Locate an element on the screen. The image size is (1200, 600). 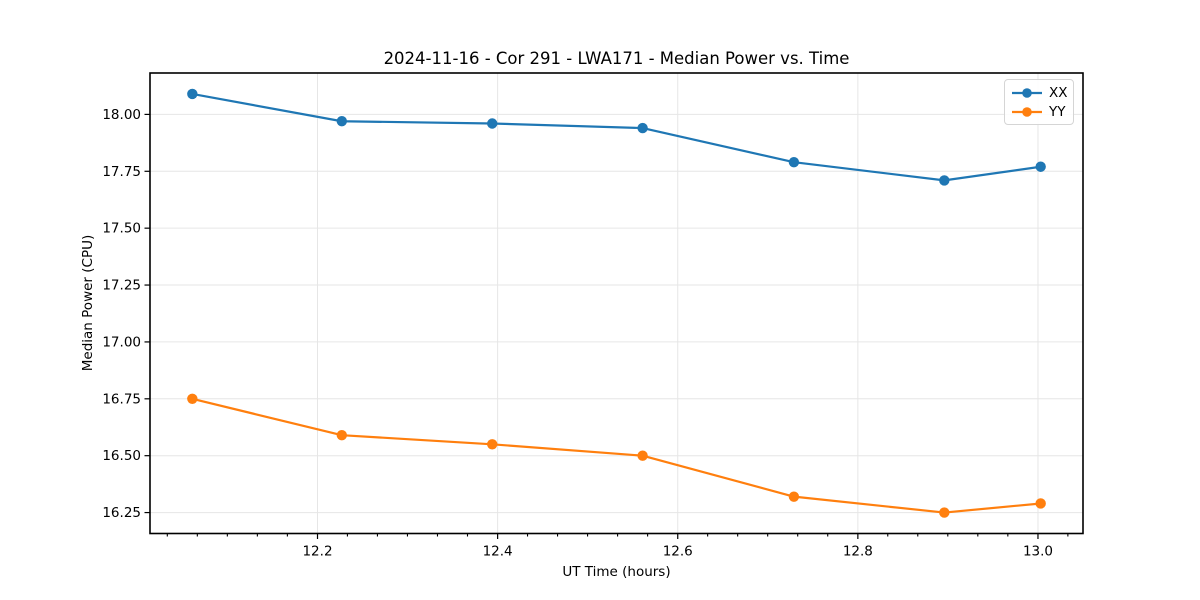
x-tick-label: 12.2 is located at coordinates (317, 552).